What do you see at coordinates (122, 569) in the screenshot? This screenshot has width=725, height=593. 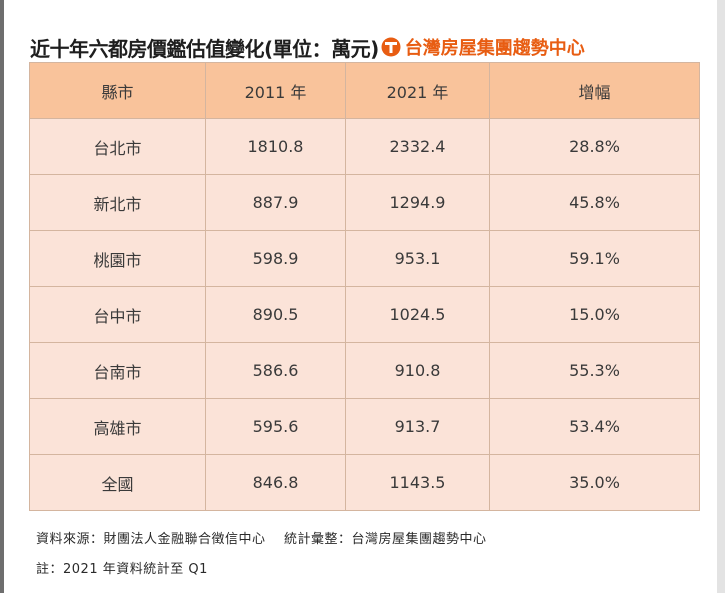 I see `note-footnote: 註：2021 年資料統計至 Q1` at bounding box center [122, 569].